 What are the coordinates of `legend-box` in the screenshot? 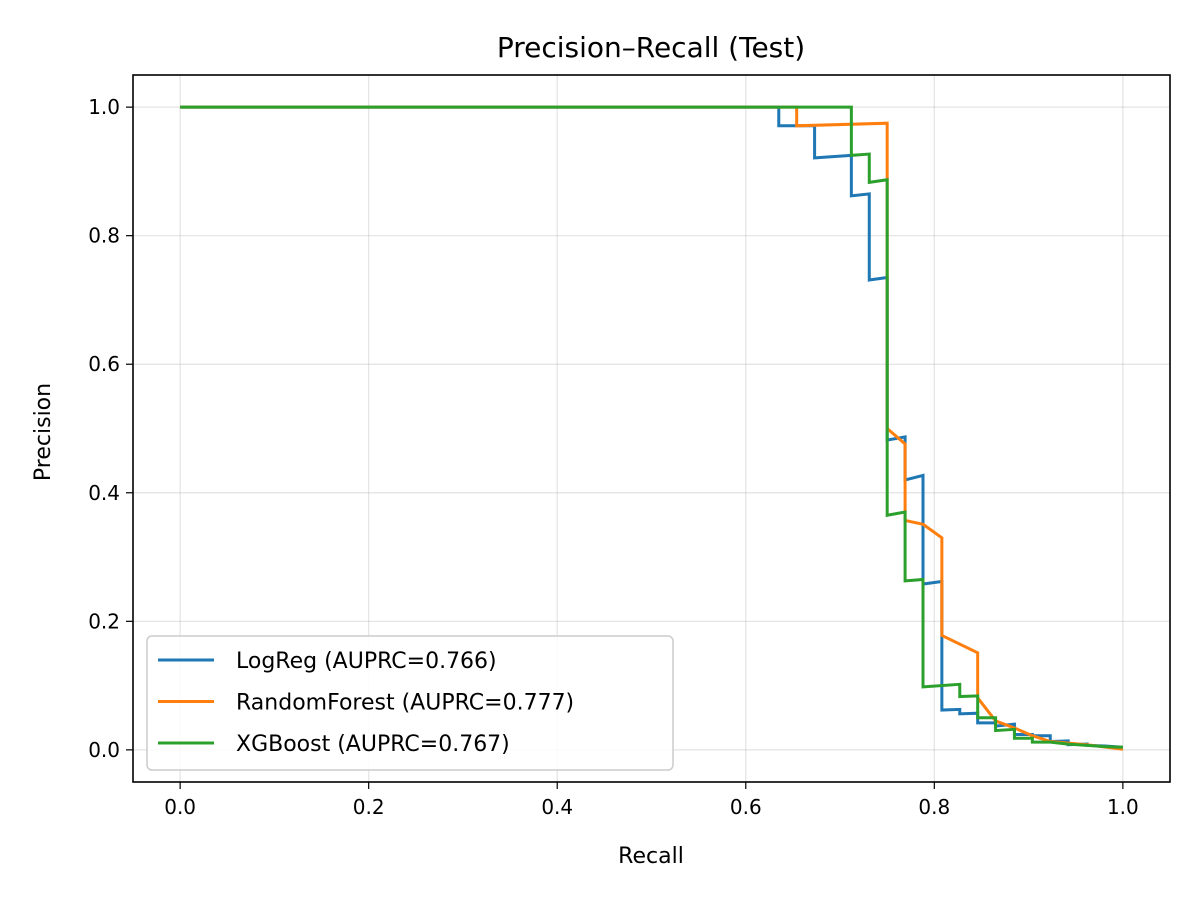 It's located at (410, 703).